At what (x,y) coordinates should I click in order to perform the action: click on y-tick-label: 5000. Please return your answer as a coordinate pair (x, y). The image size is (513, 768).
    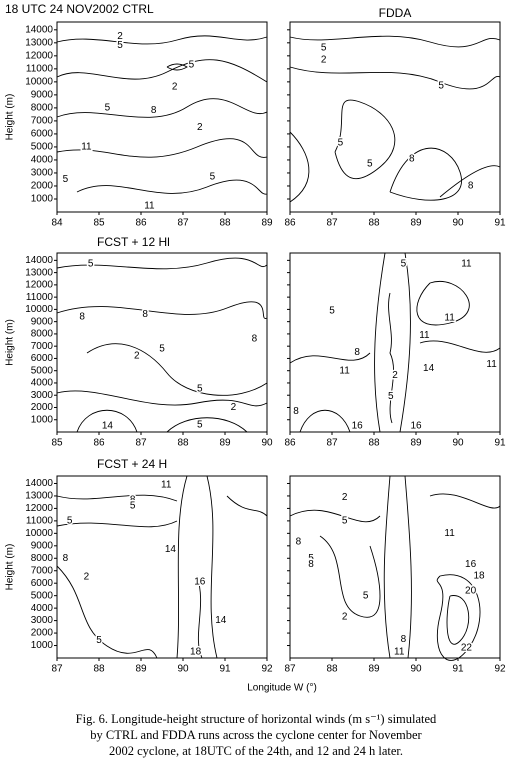
    Looking at the image, I should click on (42, 595).